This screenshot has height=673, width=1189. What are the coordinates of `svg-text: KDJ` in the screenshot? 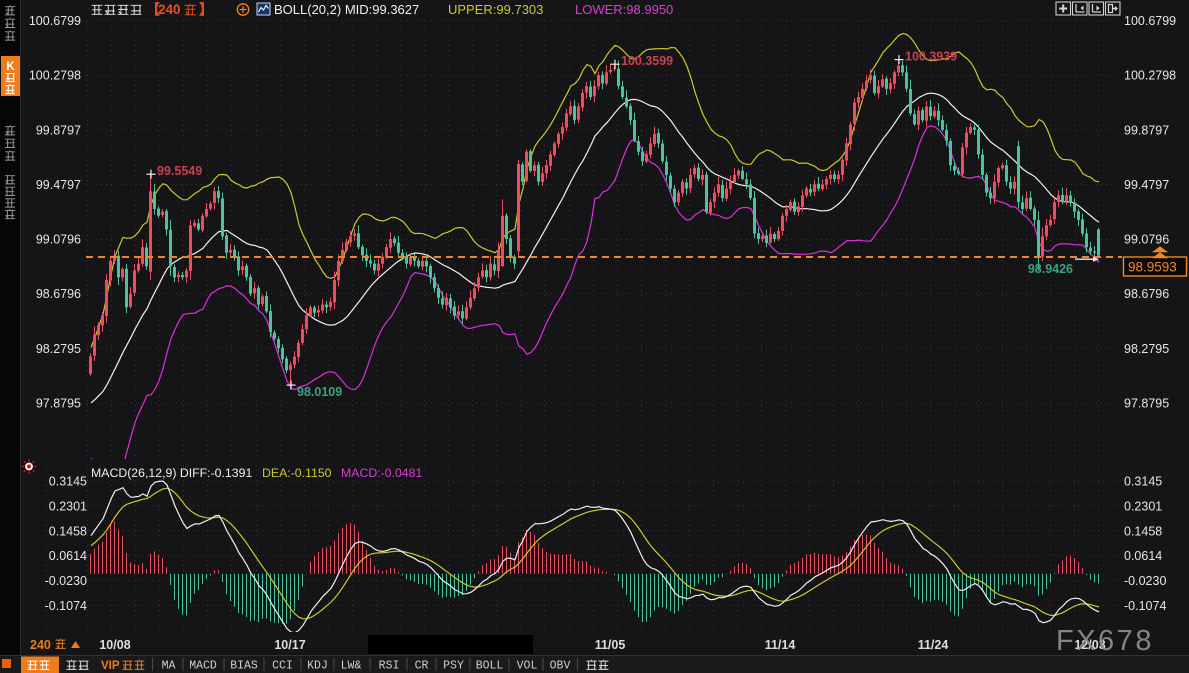 It's located at (317, 666).